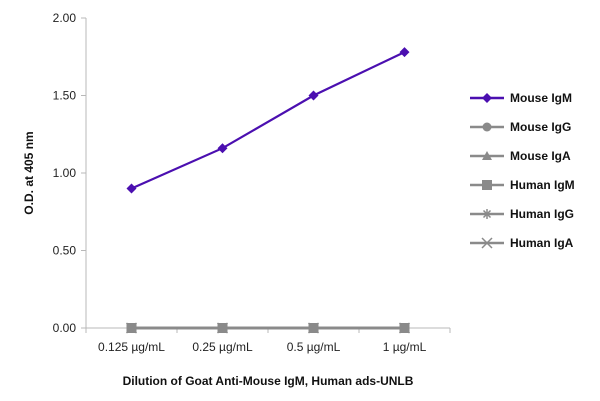 The height and width of the screenshot is (401, 600). Describe the element at coordinates (541, 98) in the screenshot. I see `legend-label: Mouse IgM` at that location.